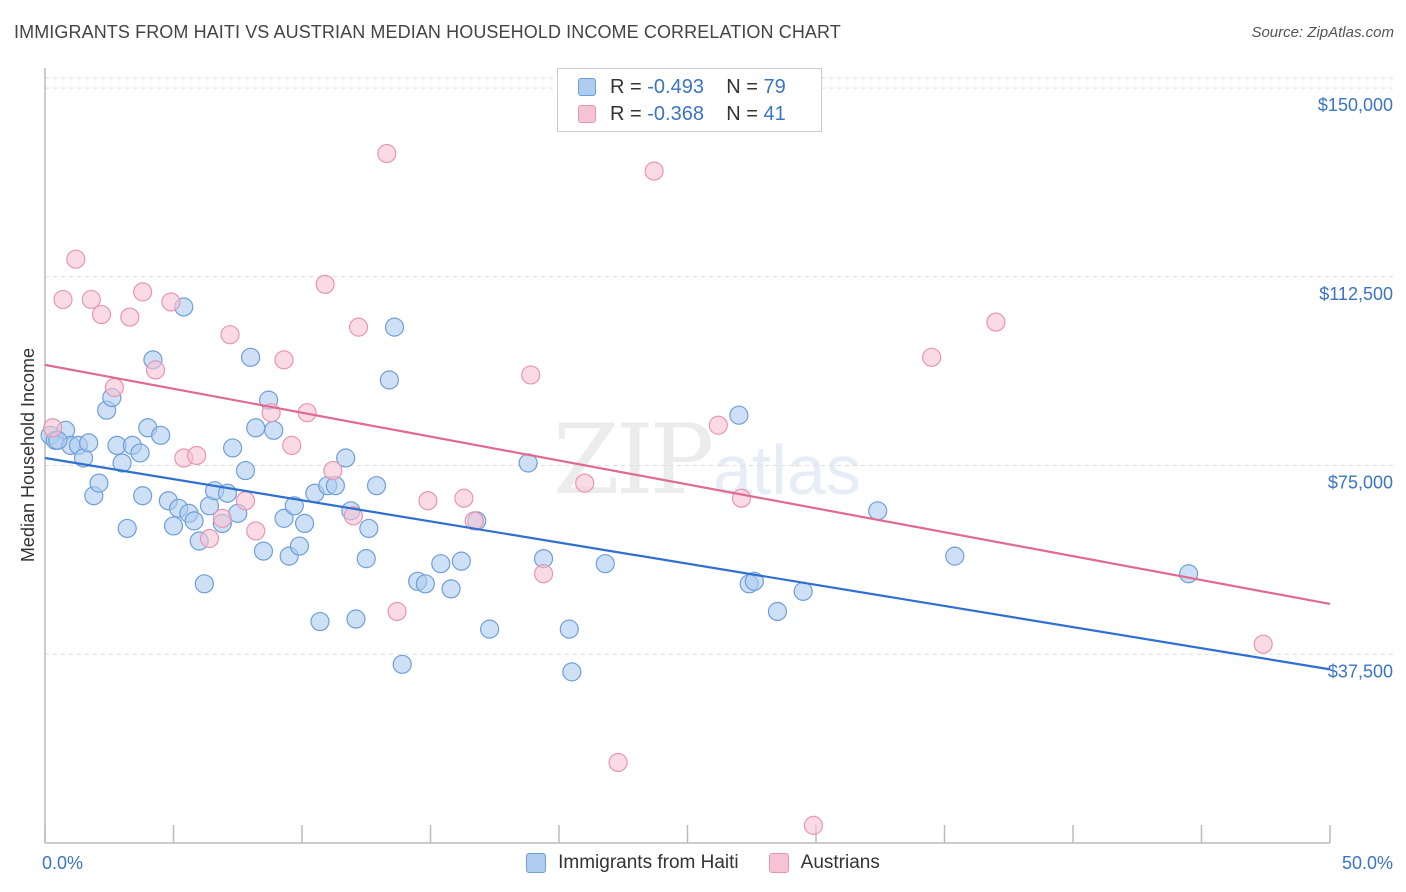 The image size is (1406, 892). I want to click on y-tick-label: $37,500, so click(1360, 671).